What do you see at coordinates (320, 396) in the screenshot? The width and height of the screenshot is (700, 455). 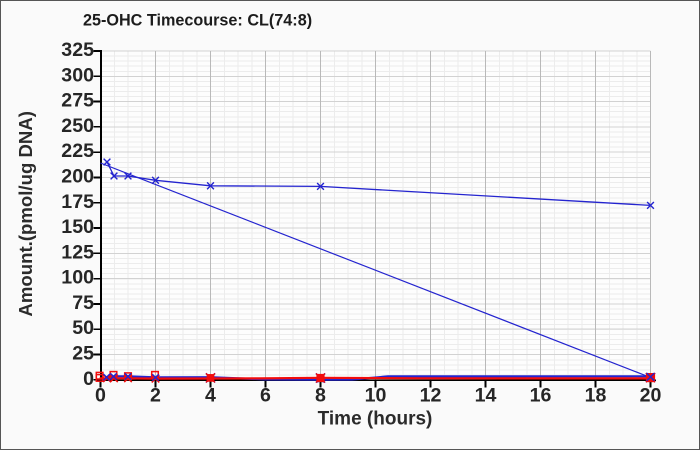 I see `svg-text: 8` at bounding box center [320, 396].